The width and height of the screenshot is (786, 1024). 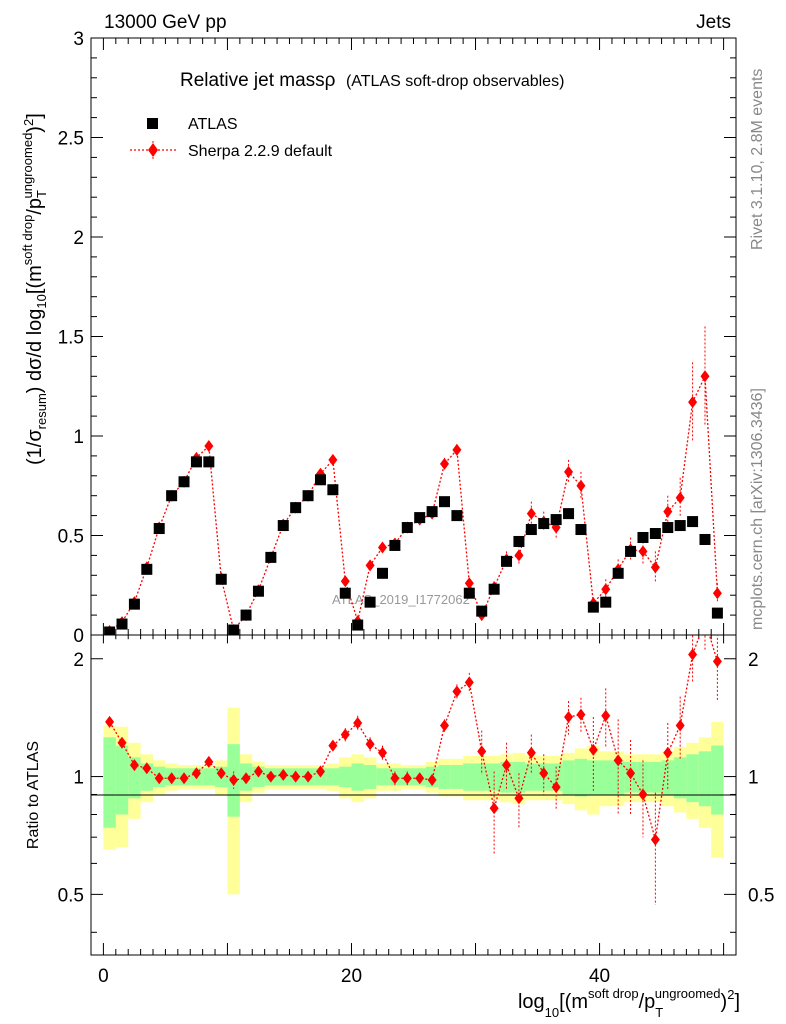 What do you see at coordinates (33, 795) in the screenshot?
I see `ratio-y-axis-label: Ratio to ATLAS` at bounding box center [33, 795].